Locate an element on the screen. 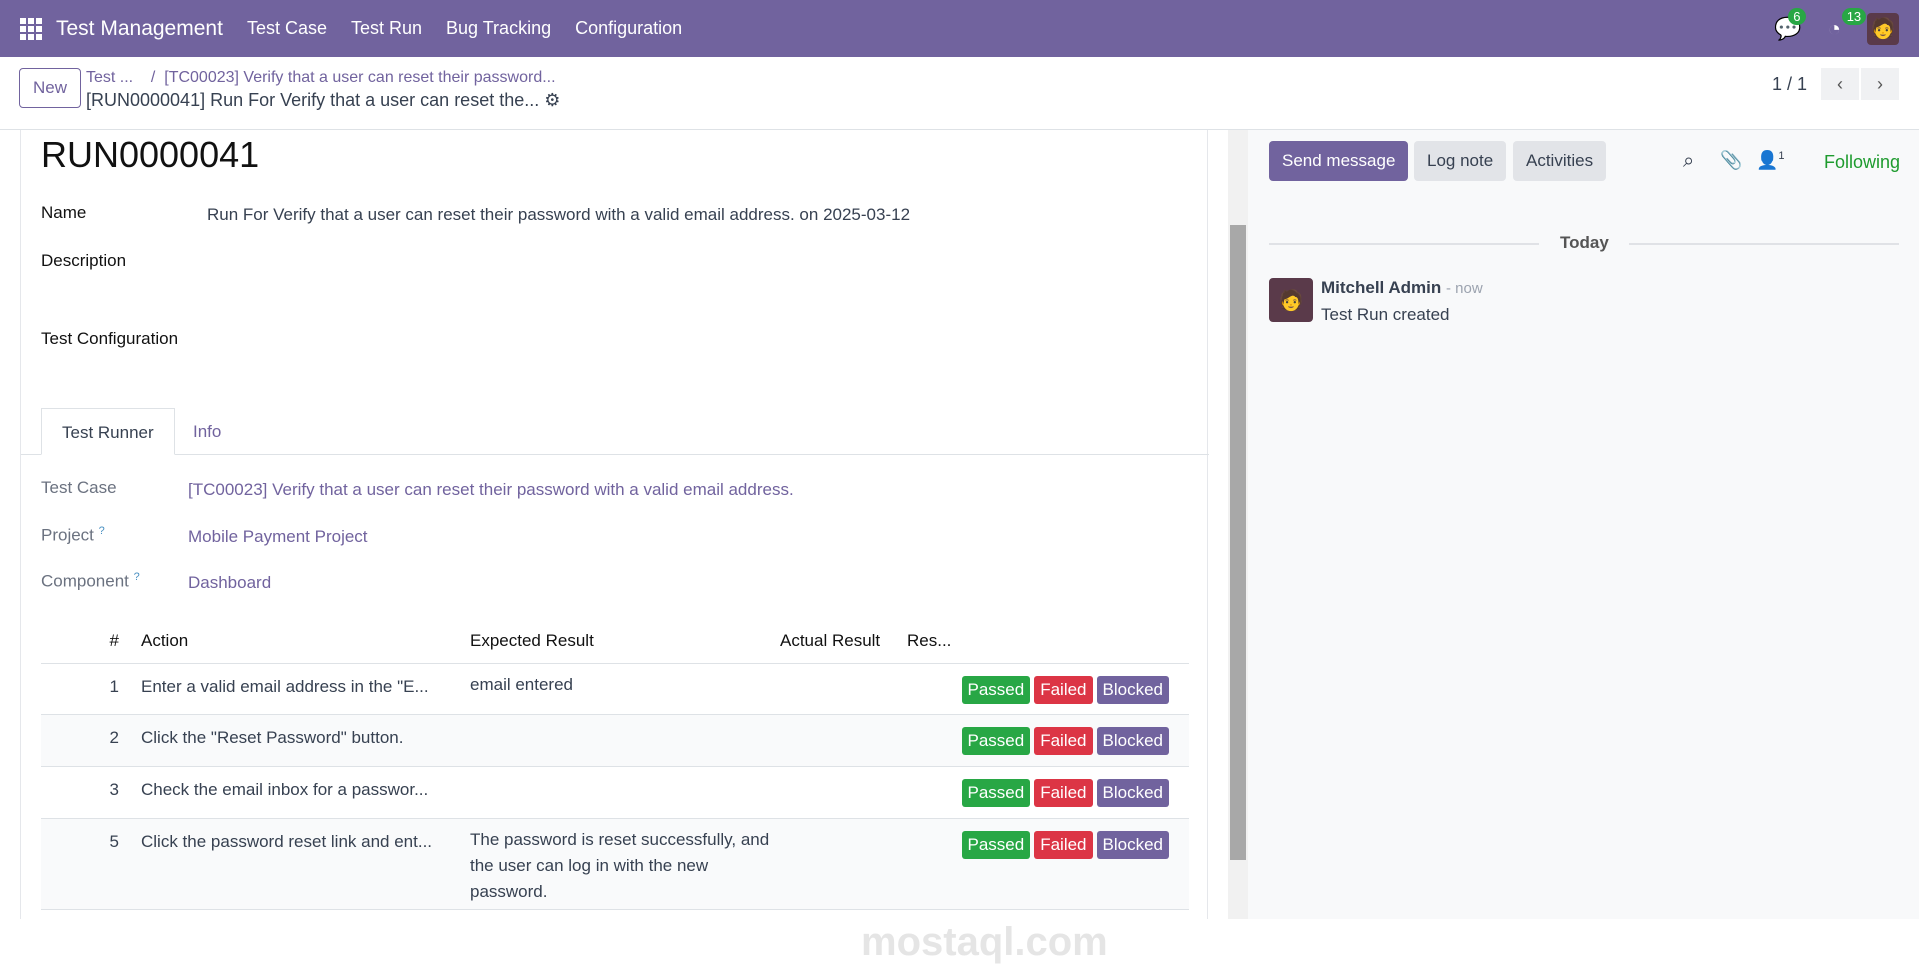 The height and width of the screenshot is (965, 1919). col-number: # is located at coordinates (114, 640).